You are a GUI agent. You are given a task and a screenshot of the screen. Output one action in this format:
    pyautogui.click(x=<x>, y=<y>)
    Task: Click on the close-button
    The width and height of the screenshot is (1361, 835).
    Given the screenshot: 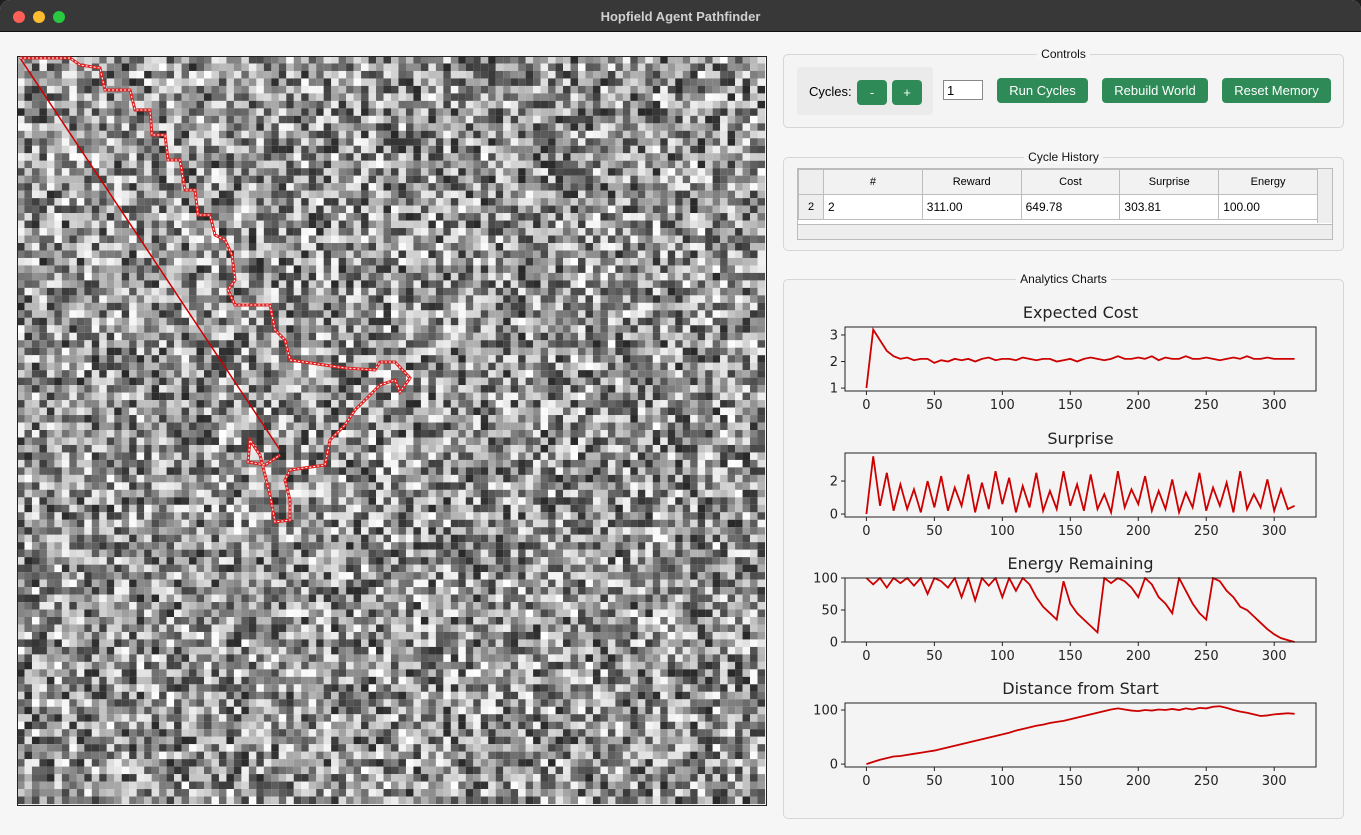 What is the action you would take?
    pyautogui.click(x=19, y=17)
    